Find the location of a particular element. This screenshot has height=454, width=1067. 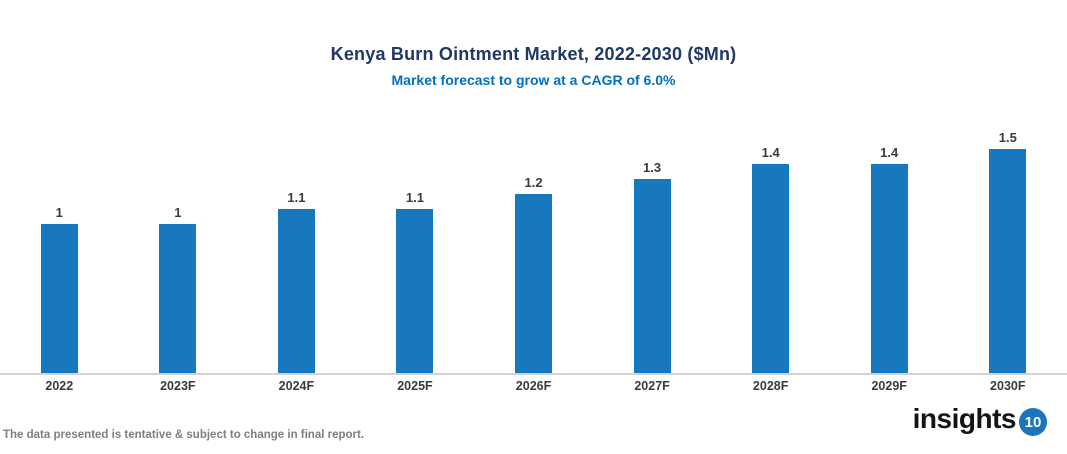

bar-column: 1.3 is located at coordinates (652, 266).